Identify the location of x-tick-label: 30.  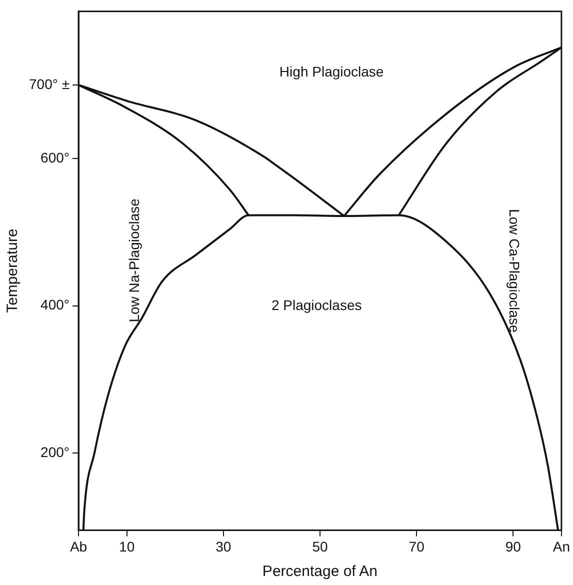
(224, 546).